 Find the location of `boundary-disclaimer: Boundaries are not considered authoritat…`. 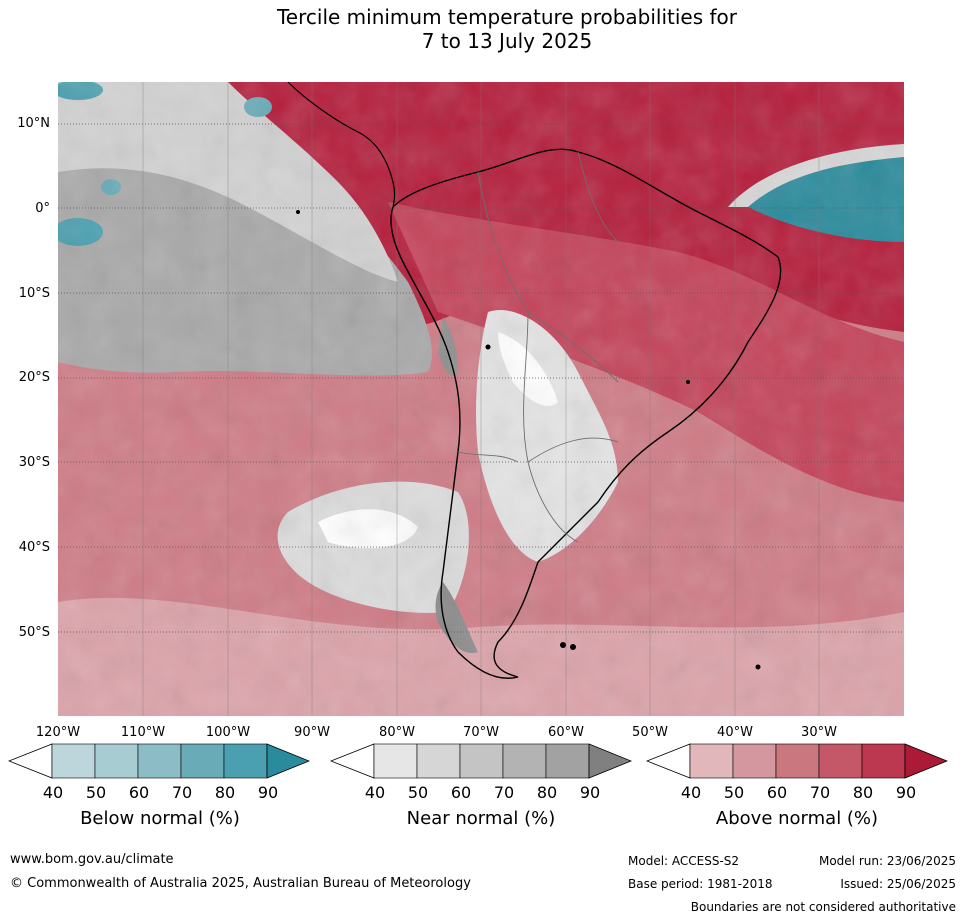

boundary-disclaimer: Boundaries are not considered authoritat… is located at coordinates (823, 907).